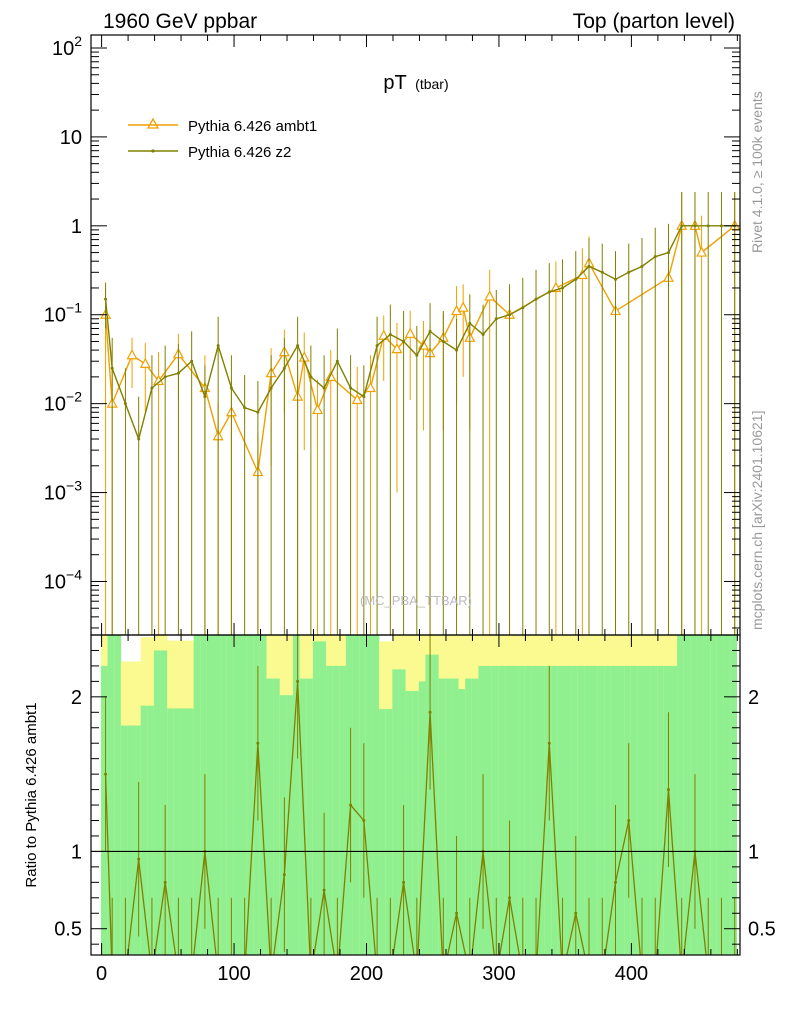  I want to click on header-right: Top (parton level), so click(654, 21).